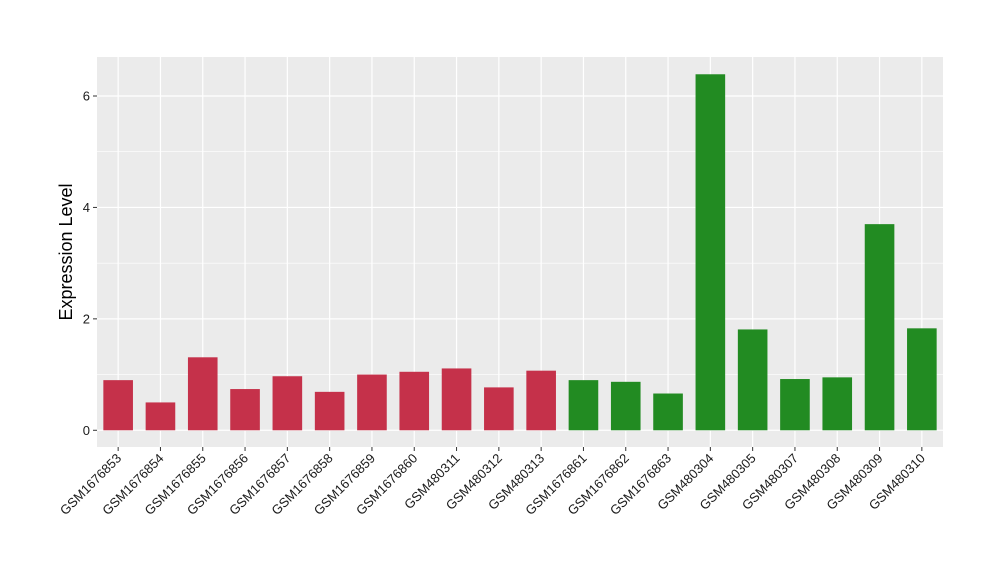  I want to click on y-axis: 0 2 4 6, so click(90, 263).